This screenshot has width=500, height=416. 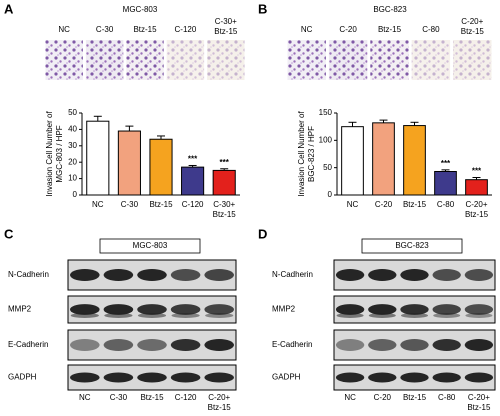 I want to click on y-tick-label: 150, so click(x=326, y=112).